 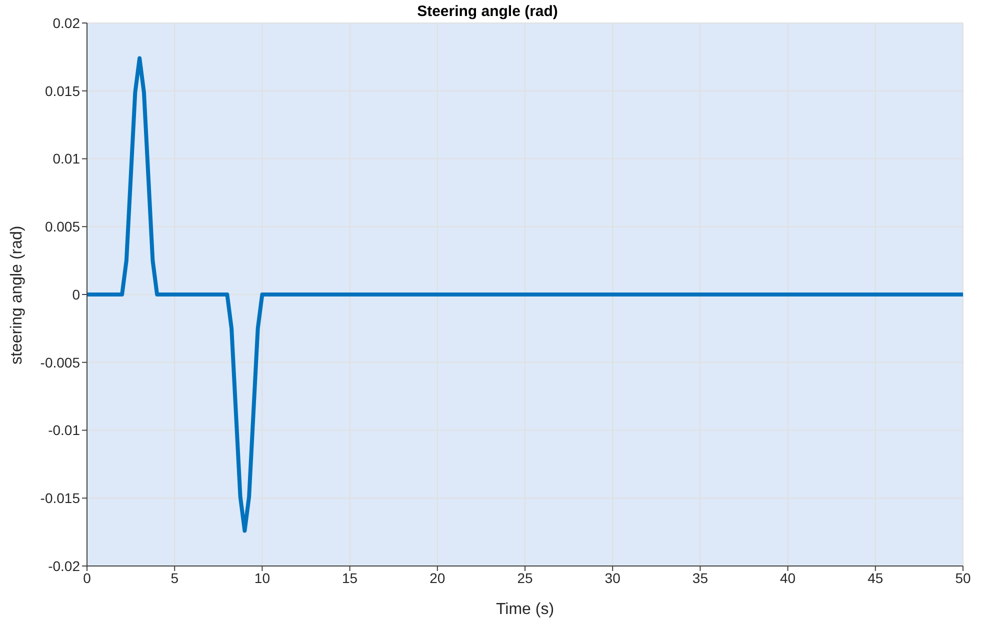 I want to click on y-tick-label: -0.015, so click(x=60, y=498).